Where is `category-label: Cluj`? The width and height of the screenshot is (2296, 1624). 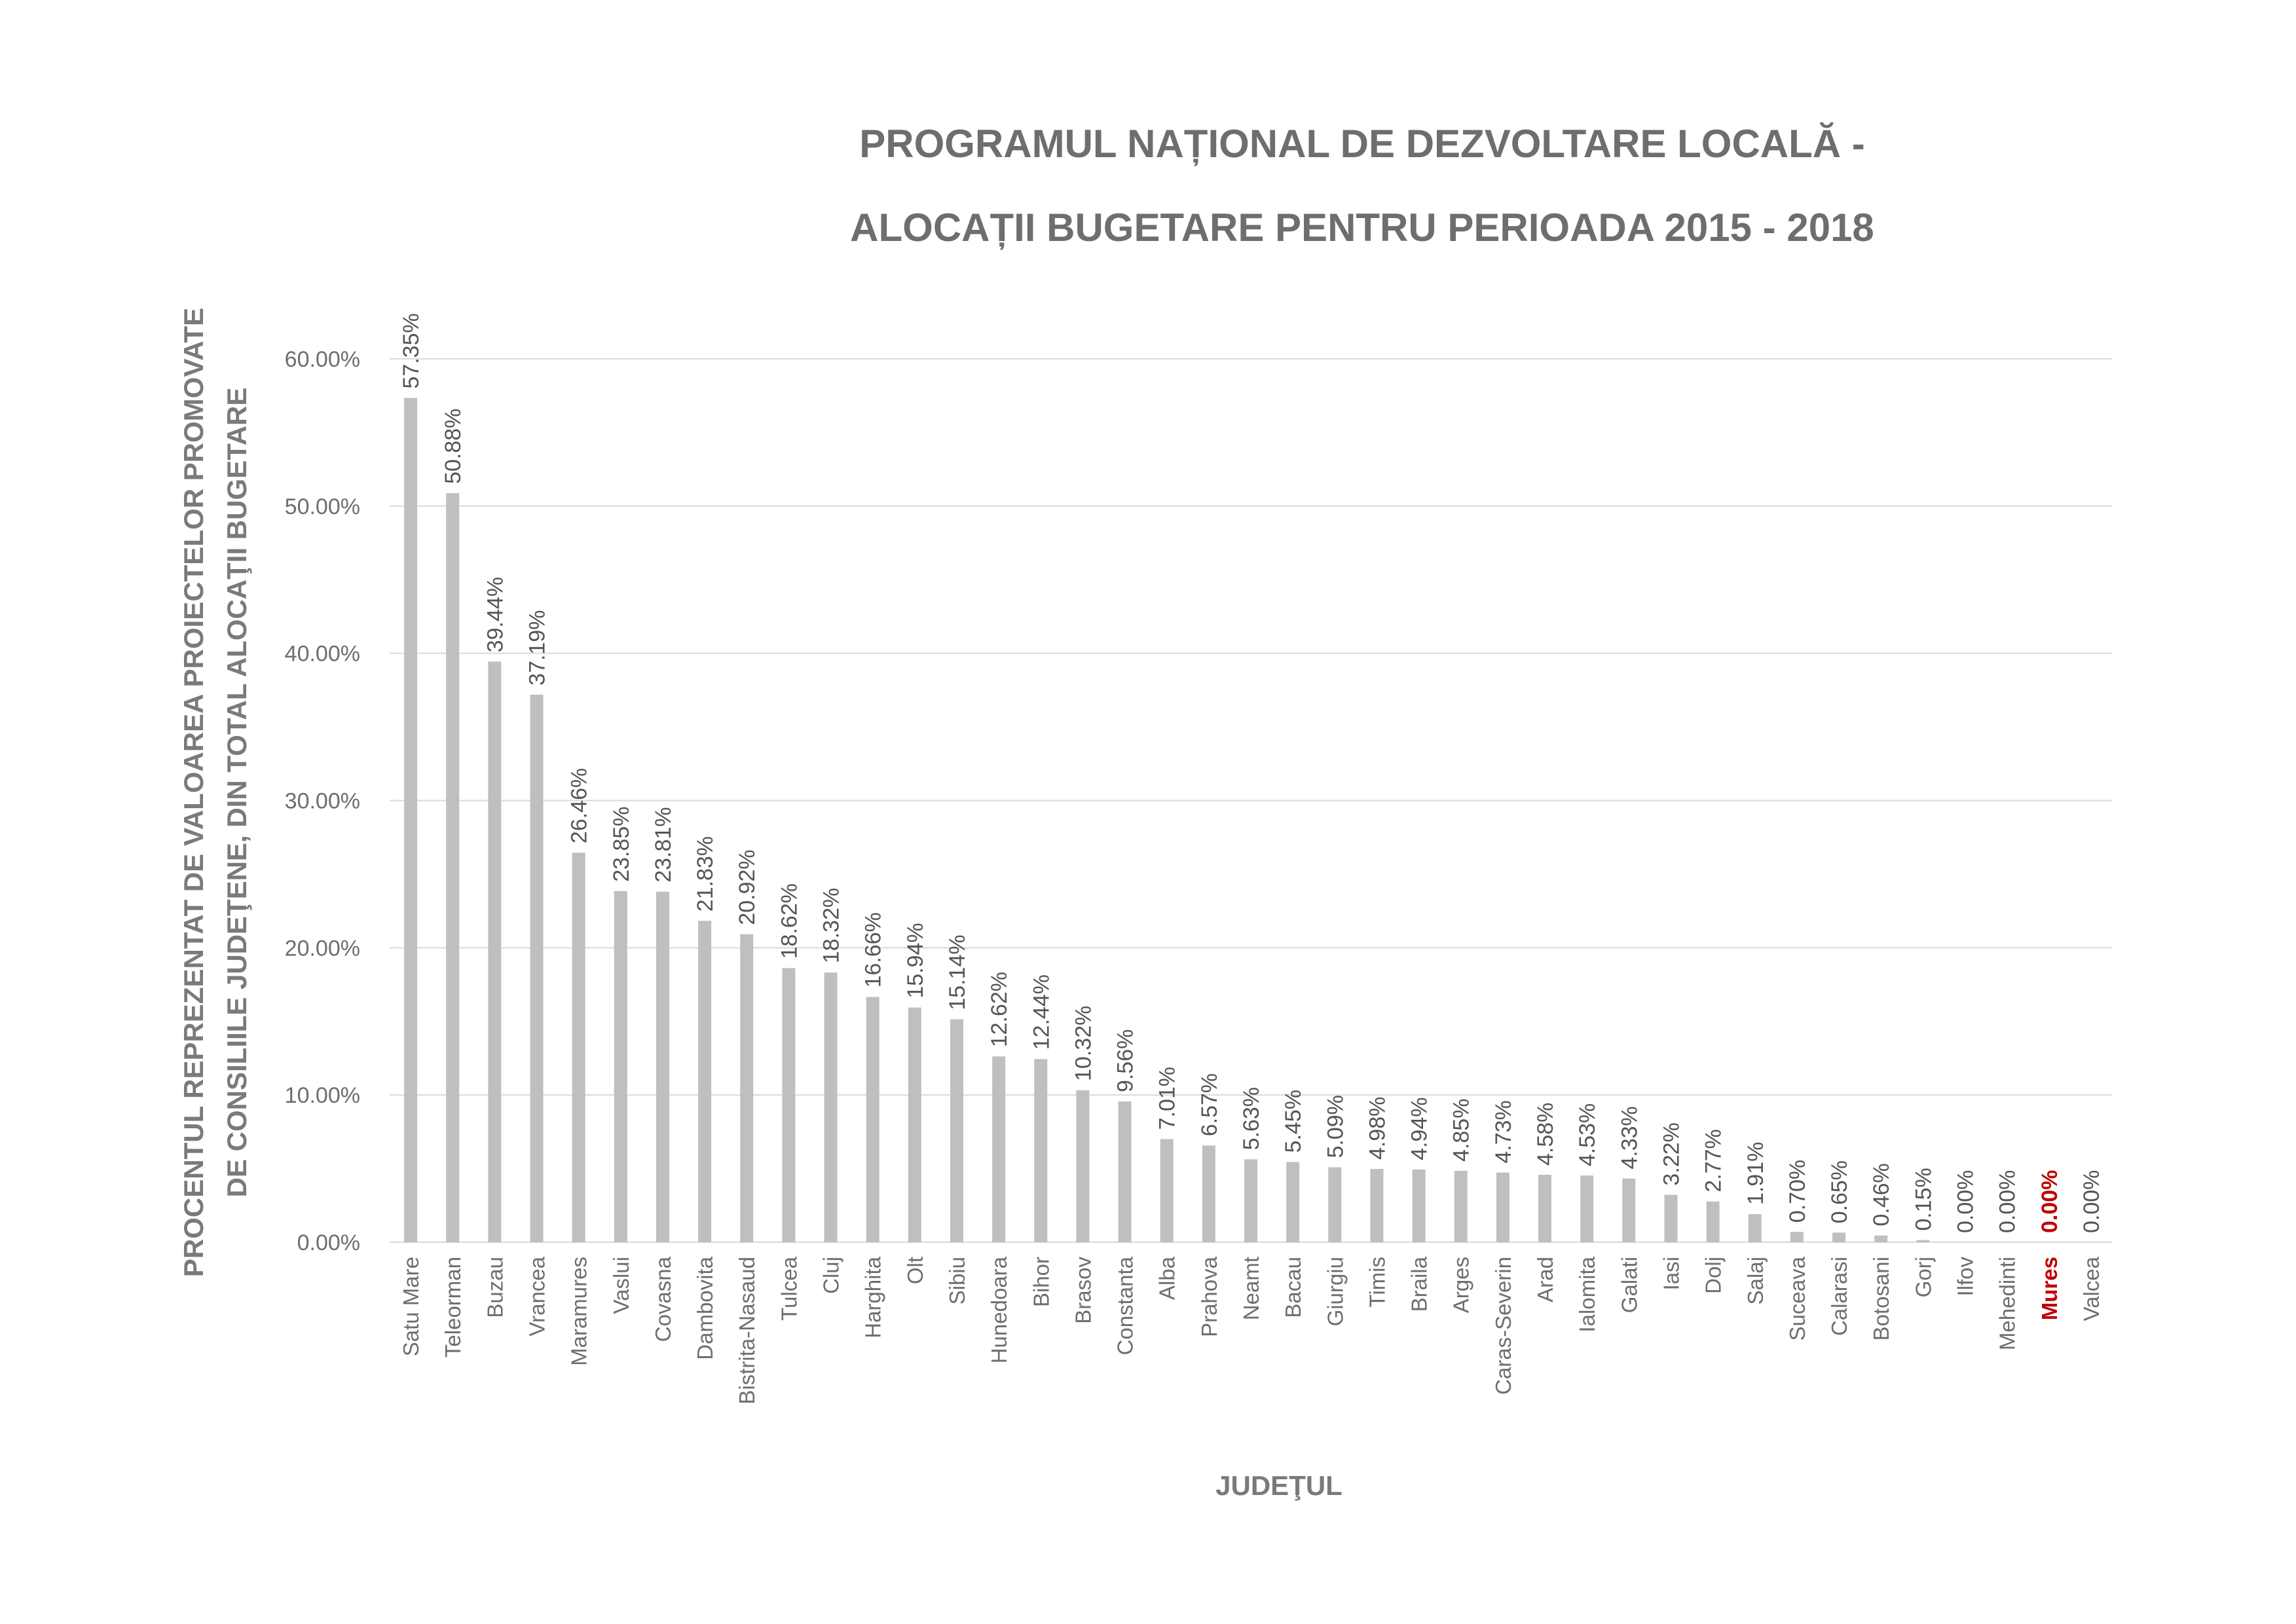 category-label: Cluj is located at coordinates (831, 1275).